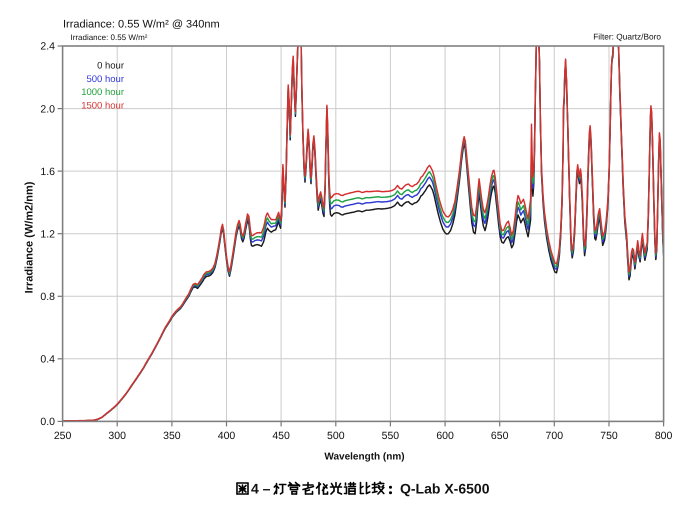  Describe the element at coordinates (391, 436) in the screenshot. I see `svg-text: 550` at that location.